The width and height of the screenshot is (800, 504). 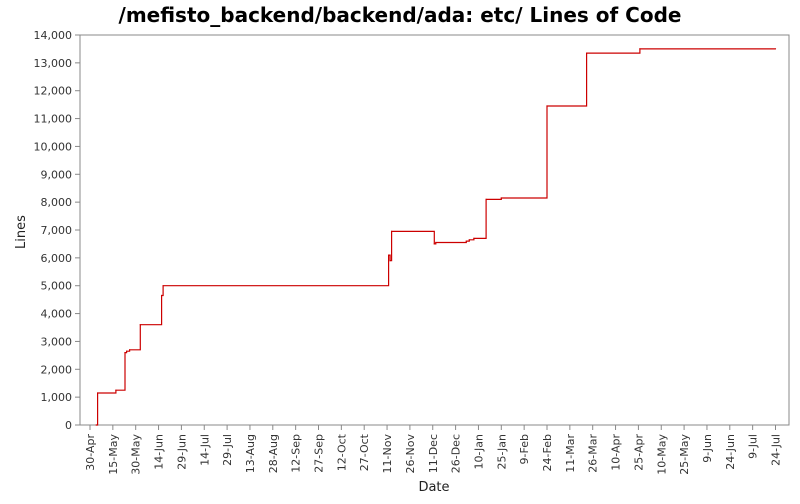 I want to click on x-tick-label: 30-Apr, so click(x=90, y=452).